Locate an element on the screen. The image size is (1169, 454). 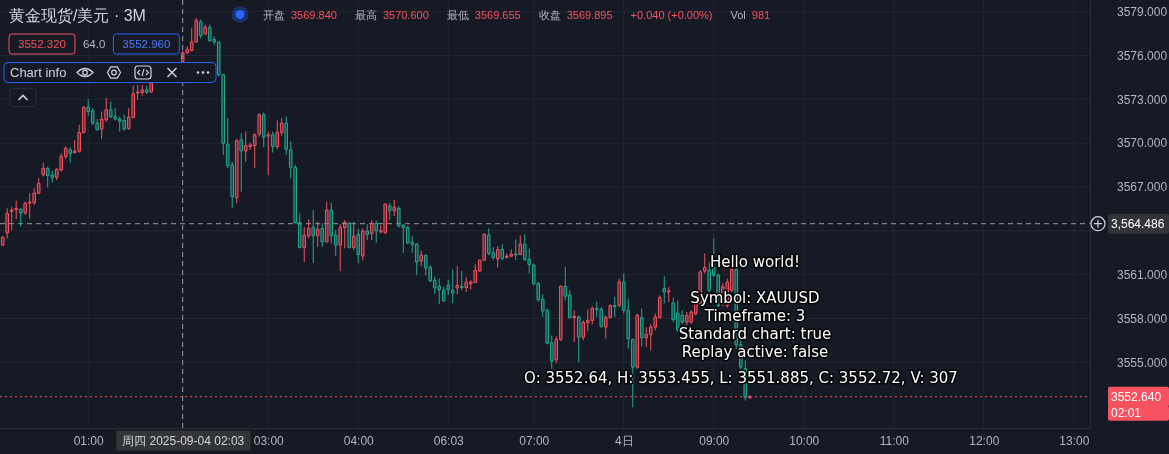
x-tick-label: 11:00 is located at coordinates (894, 440).